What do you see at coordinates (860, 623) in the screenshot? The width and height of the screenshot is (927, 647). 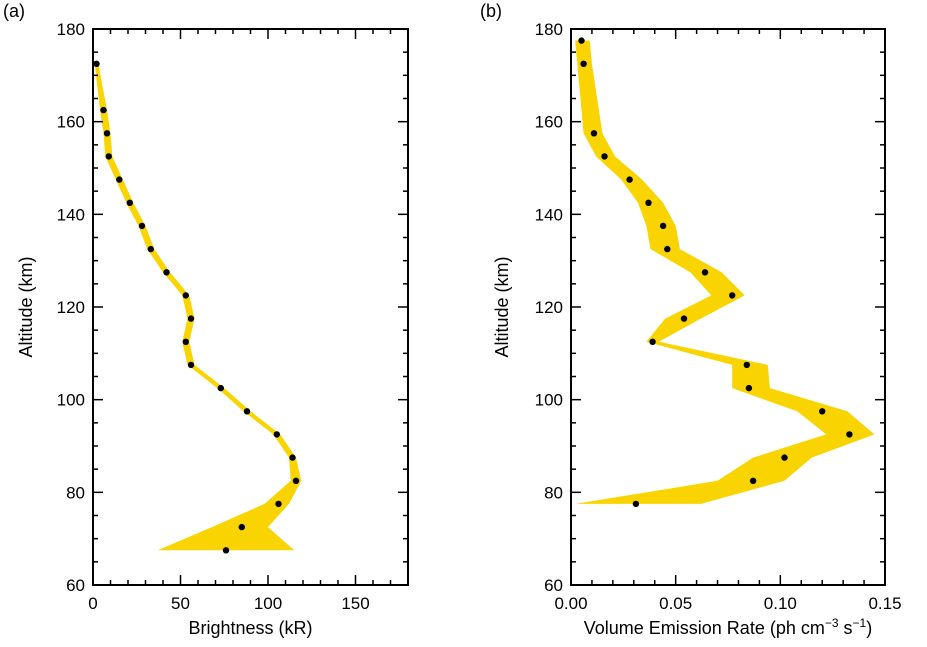 I see `xlabel-superscript: −1` at bounding box center [860, 623].